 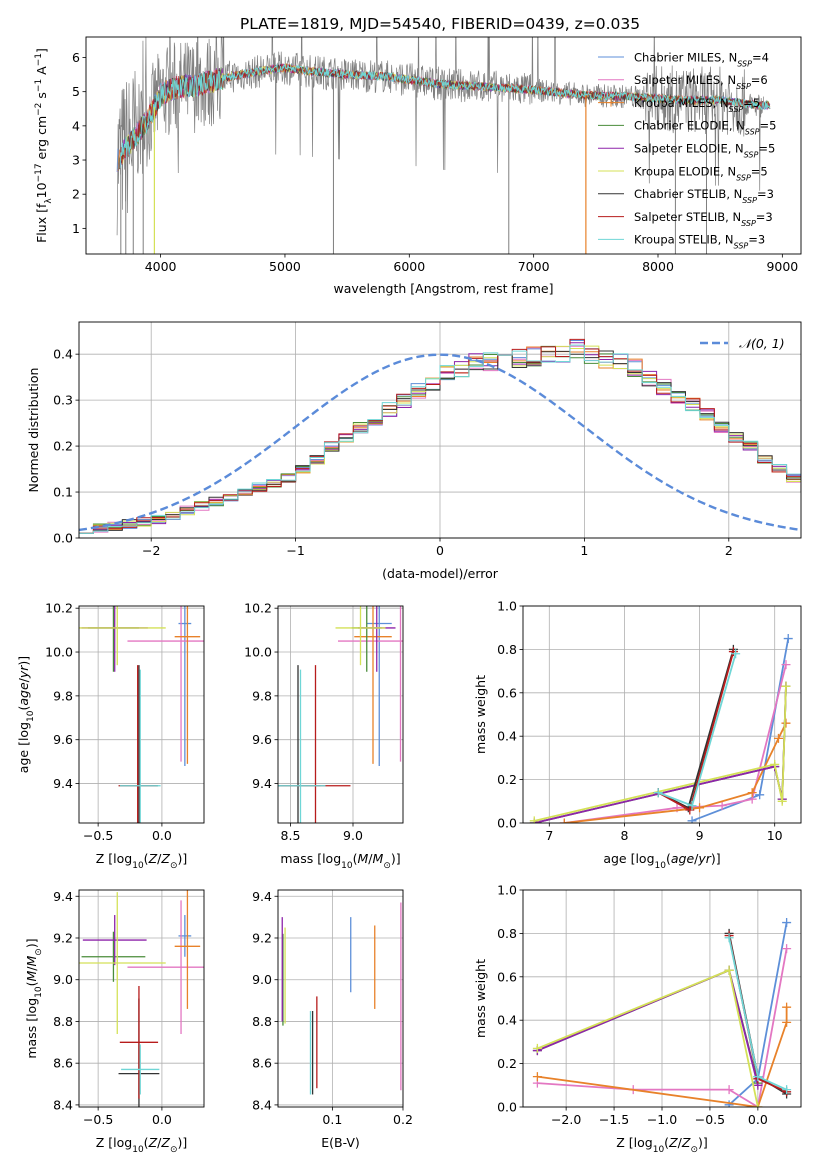 What do you see at coordinates (445, 116) in the screenshot?
I see `model-spectrum-line` at bounding box center [445, 116].